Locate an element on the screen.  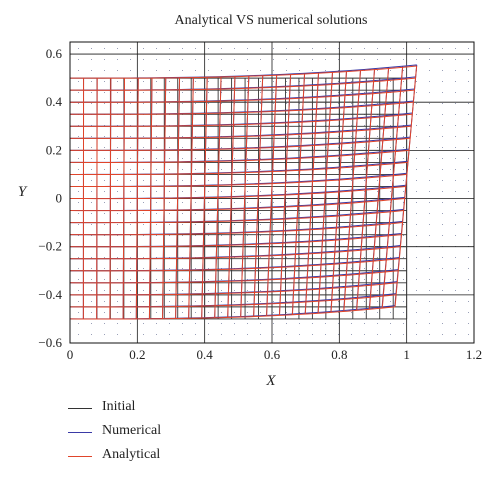
x-axis-label: X is located at coordinates (270, 381).